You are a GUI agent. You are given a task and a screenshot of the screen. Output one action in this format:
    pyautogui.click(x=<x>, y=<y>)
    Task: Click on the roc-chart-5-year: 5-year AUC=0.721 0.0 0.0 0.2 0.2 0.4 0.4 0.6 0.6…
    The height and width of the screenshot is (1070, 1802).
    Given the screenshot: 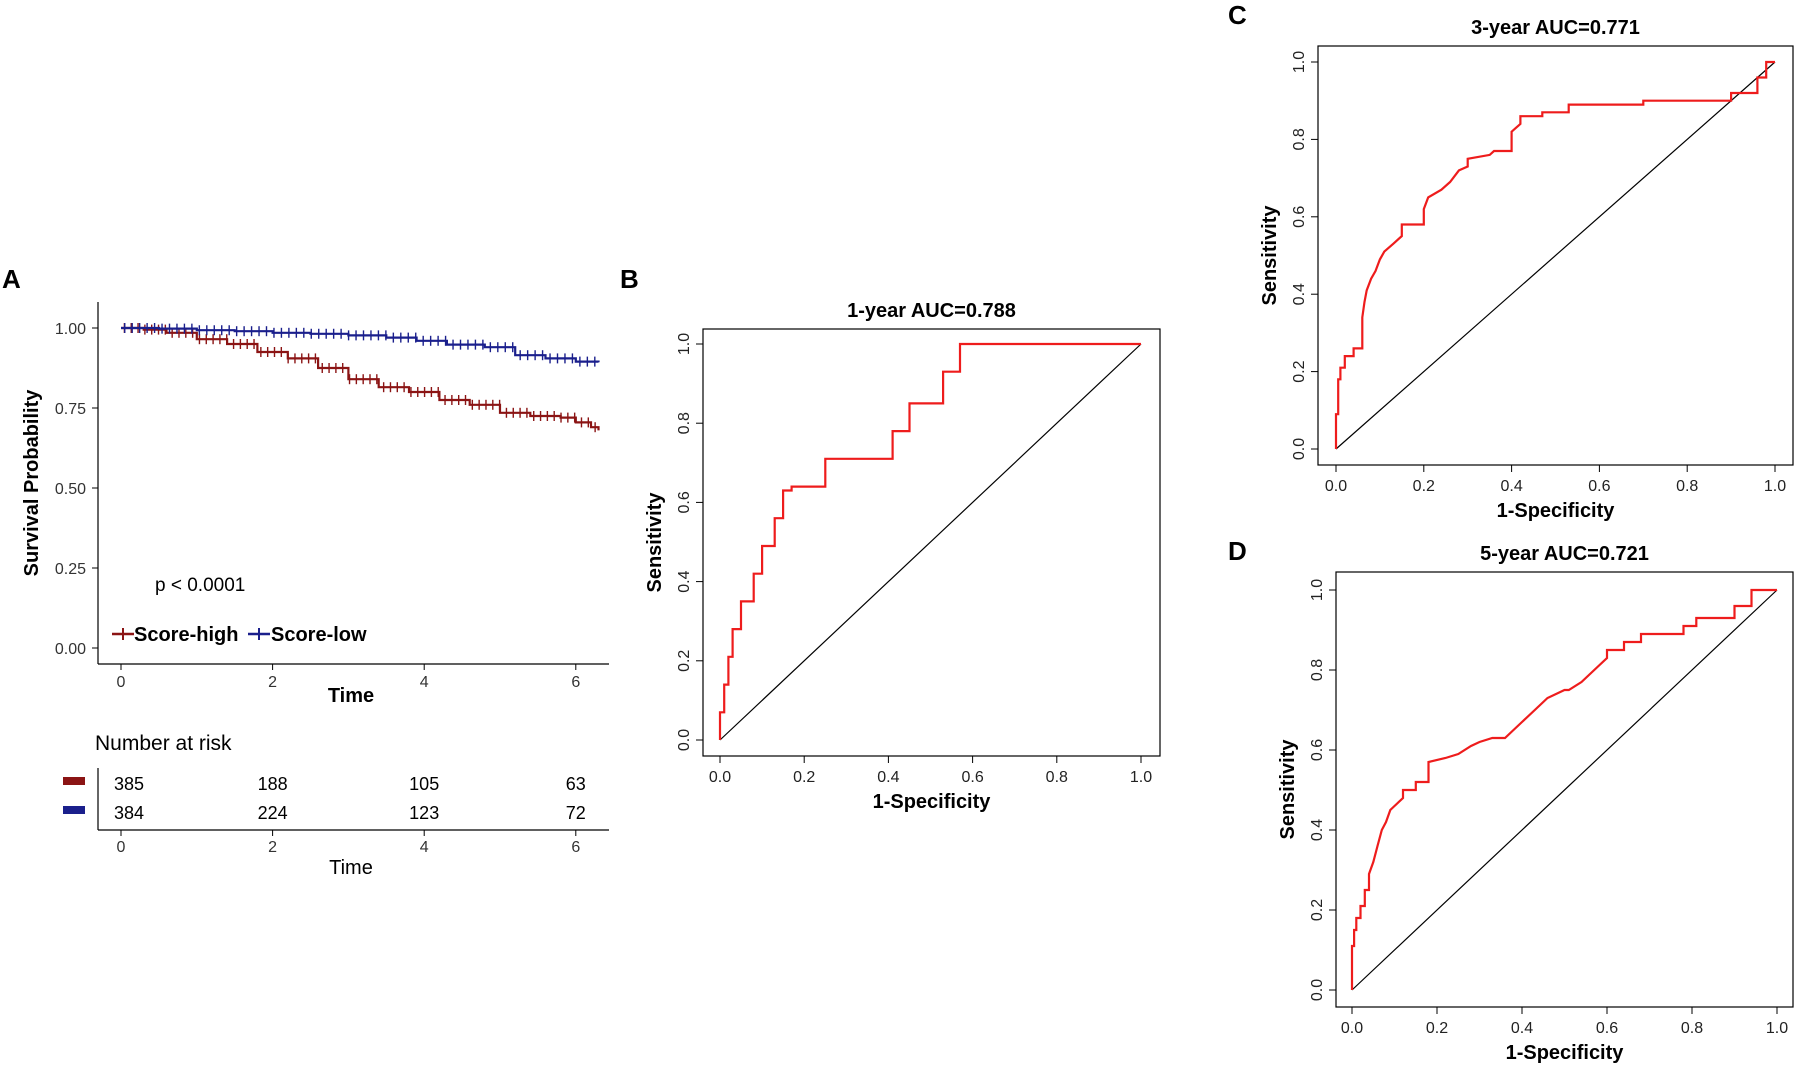 What is the action you would take?
    pyautogui.click(x=1535, y=803)
    